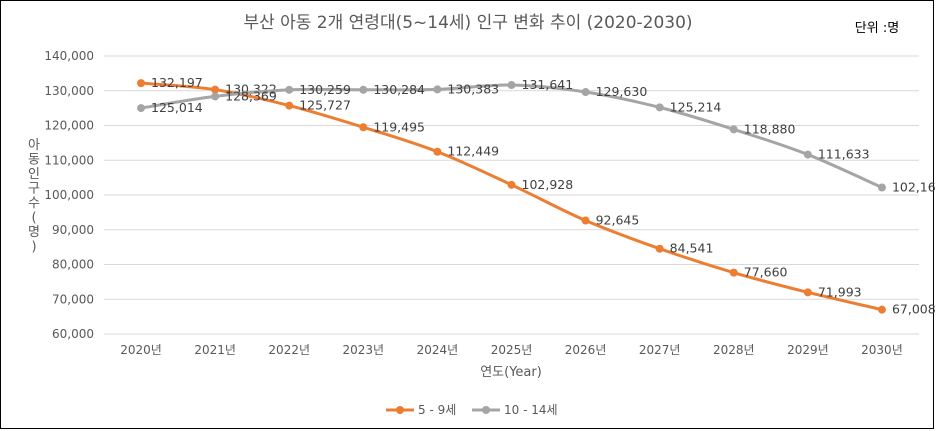  Describe the element at coordinates (548, 184) in the screenshot. I see `data-label: 102,928` at that location.